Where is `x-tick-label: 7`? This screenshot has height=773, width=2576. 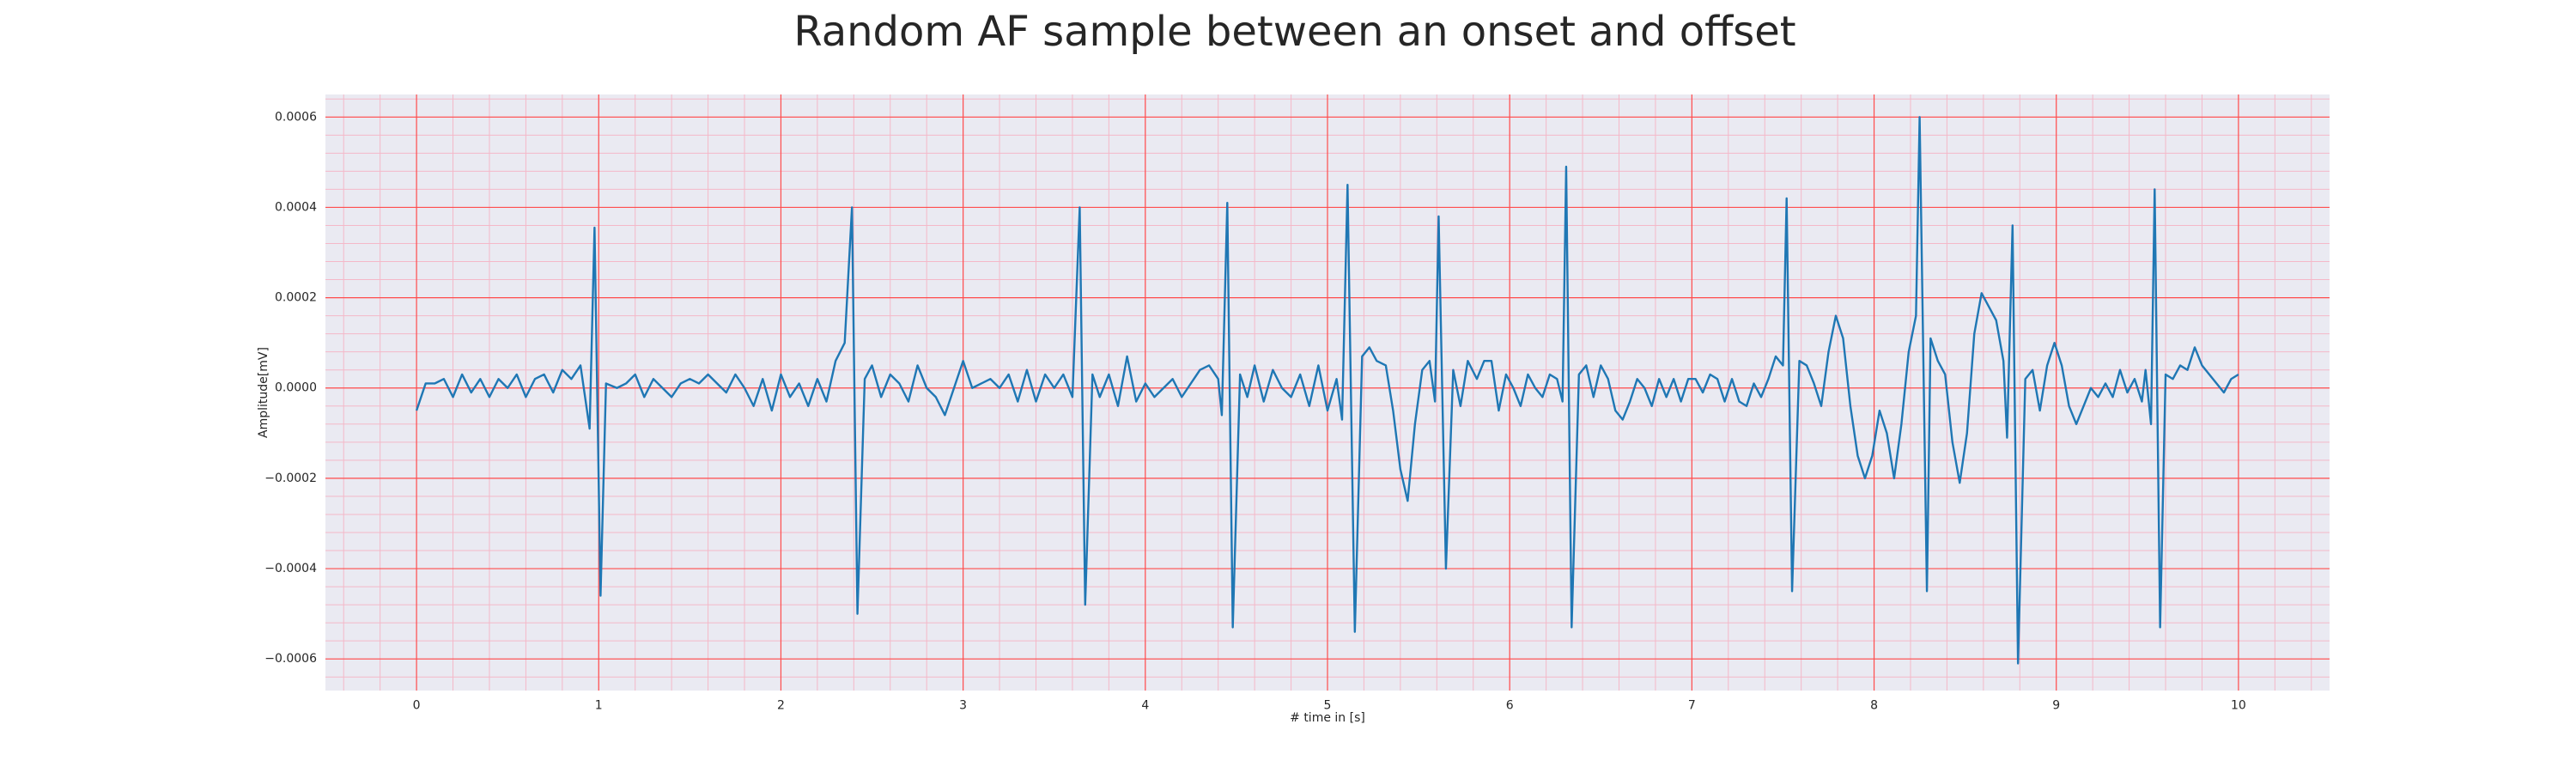 x-tick-label: 7 is located at coordinates (1692, 706).